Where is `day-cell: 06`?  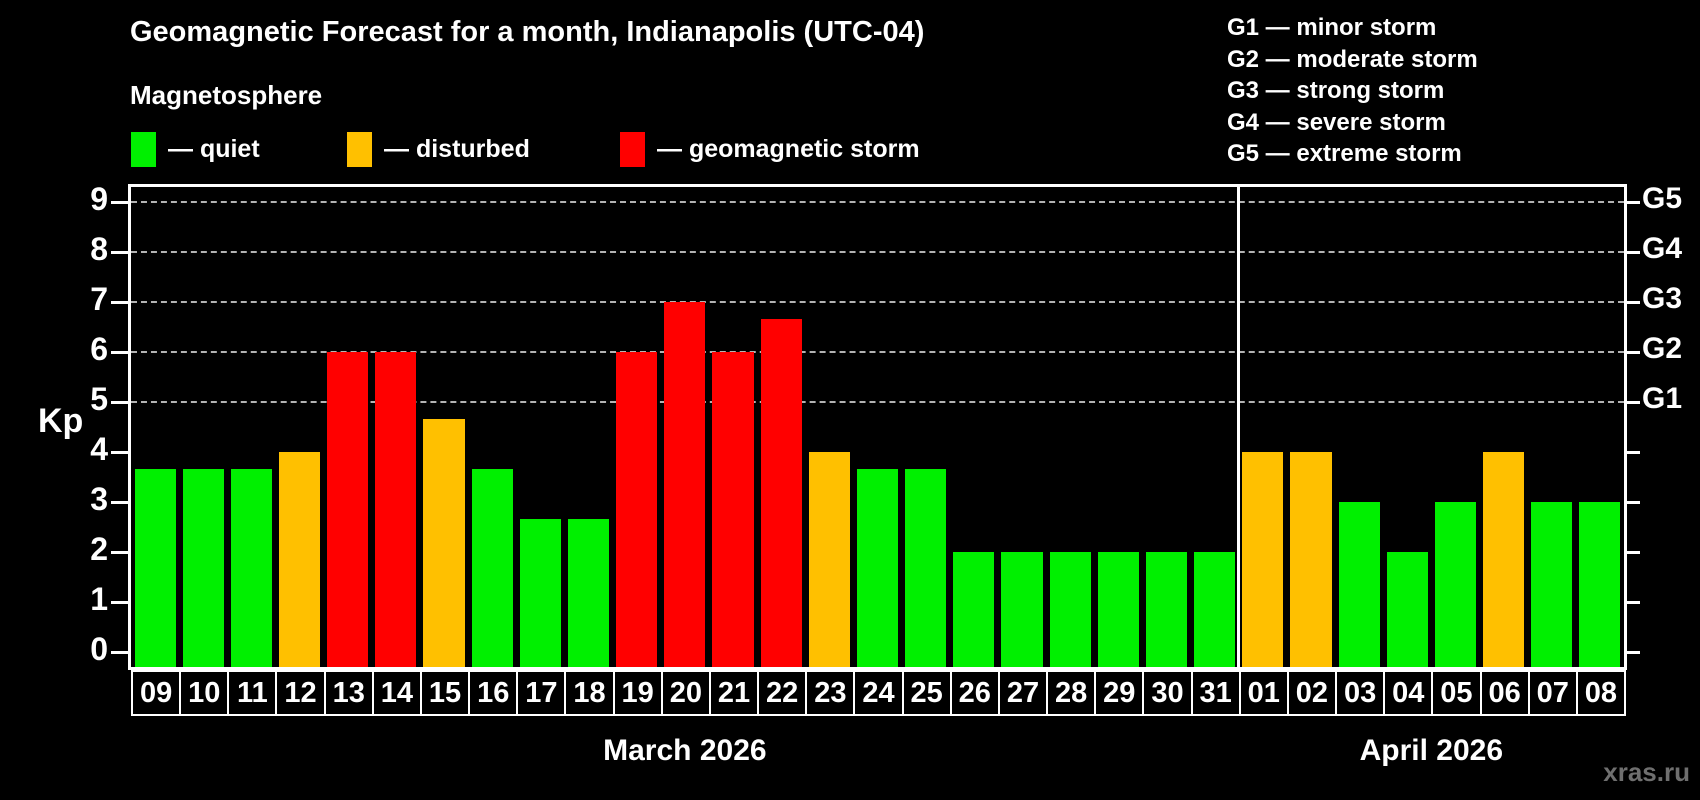
day-cell: 06 is located at coordinates (1504, 693).